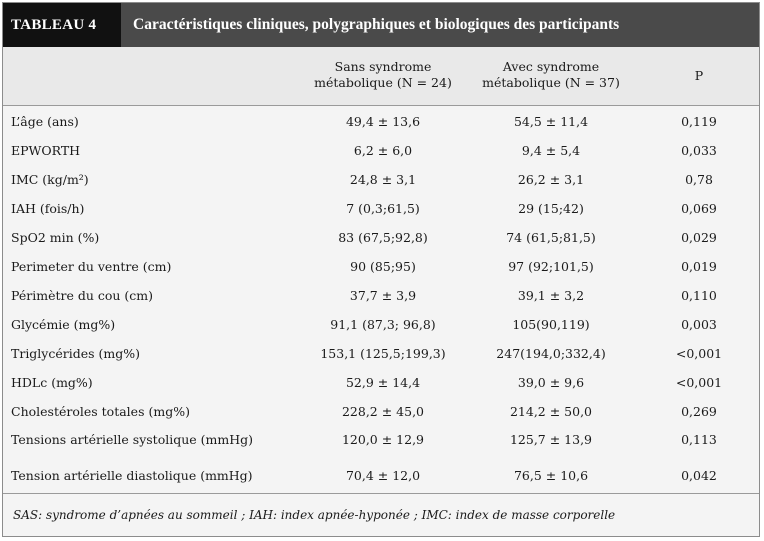 This screenshot has width=764, height=541. Describe the element at coordinates (699, 439) in the screenshot. I see `row-p-value: 0,113` at that location.